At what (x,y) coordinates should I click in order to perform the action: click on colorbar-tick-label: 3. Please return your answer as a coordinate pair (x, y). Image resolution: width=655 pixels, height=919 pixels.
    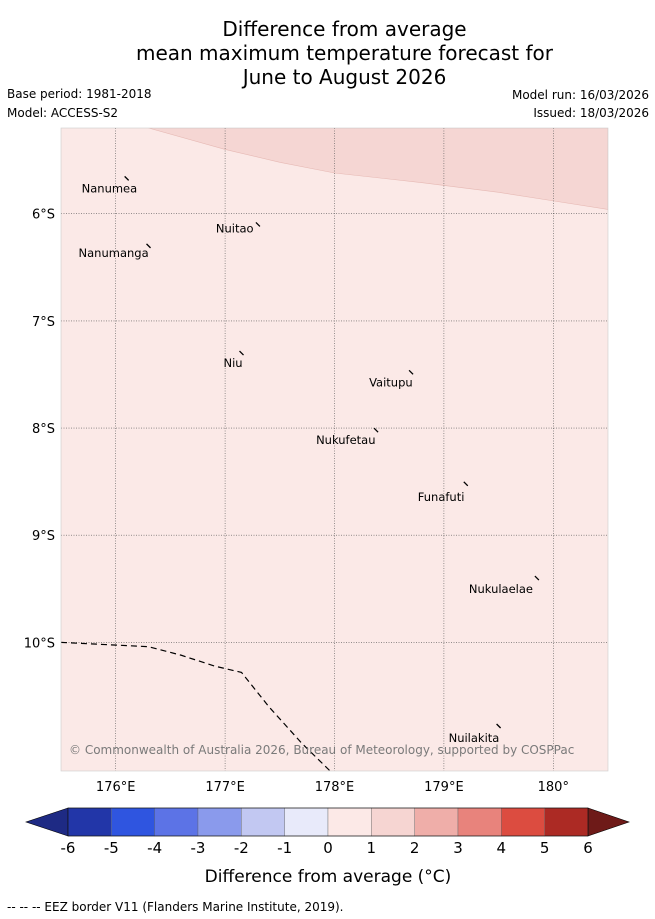
    Looking at the image, I should click on (458, 848).